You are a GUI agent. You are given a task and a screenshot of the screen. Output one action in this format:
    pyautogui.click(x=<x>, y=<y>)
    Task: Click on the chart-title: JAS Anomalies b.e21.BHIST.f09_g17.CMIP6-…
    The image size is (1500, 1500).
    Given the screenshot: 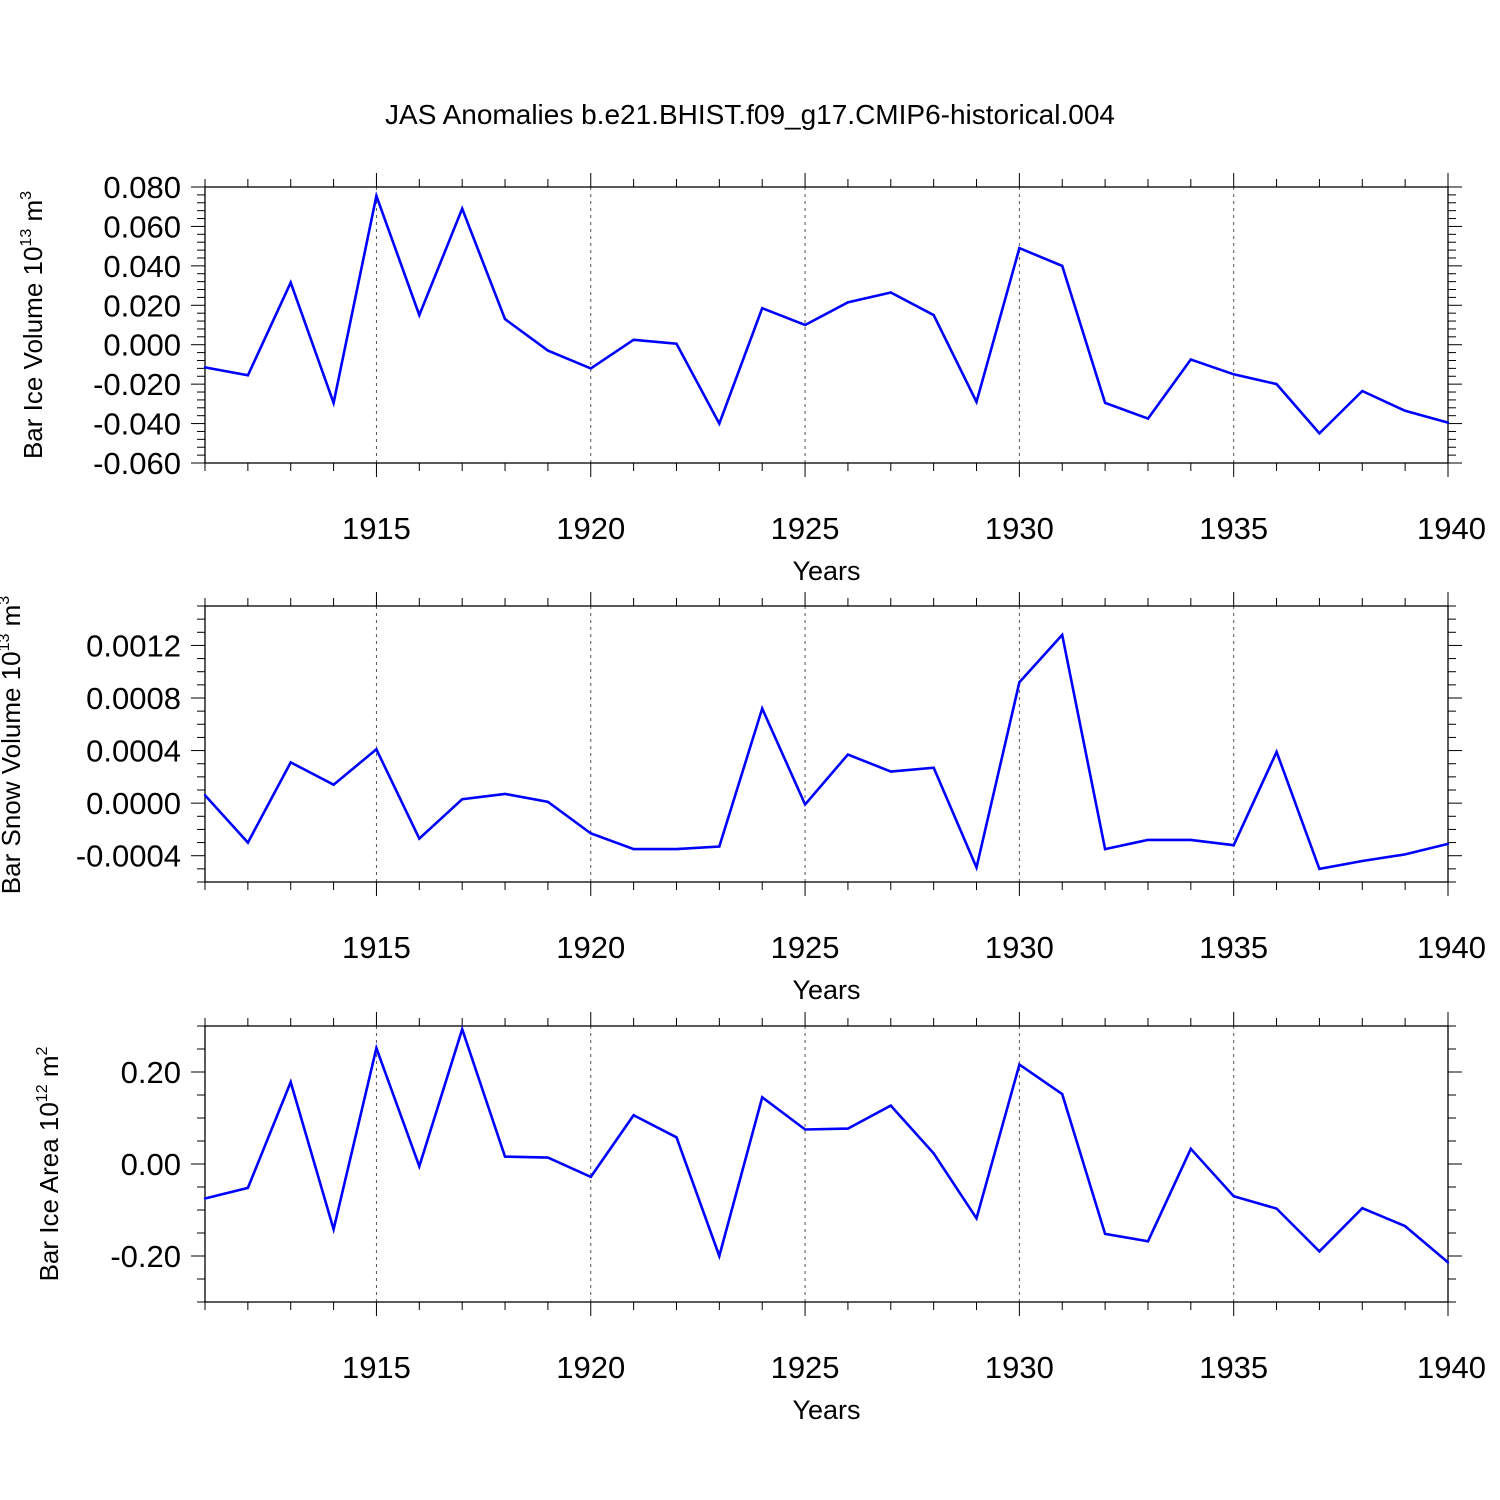 What is the action you would take?
    pyautogui.click(x=750, y=114)
    